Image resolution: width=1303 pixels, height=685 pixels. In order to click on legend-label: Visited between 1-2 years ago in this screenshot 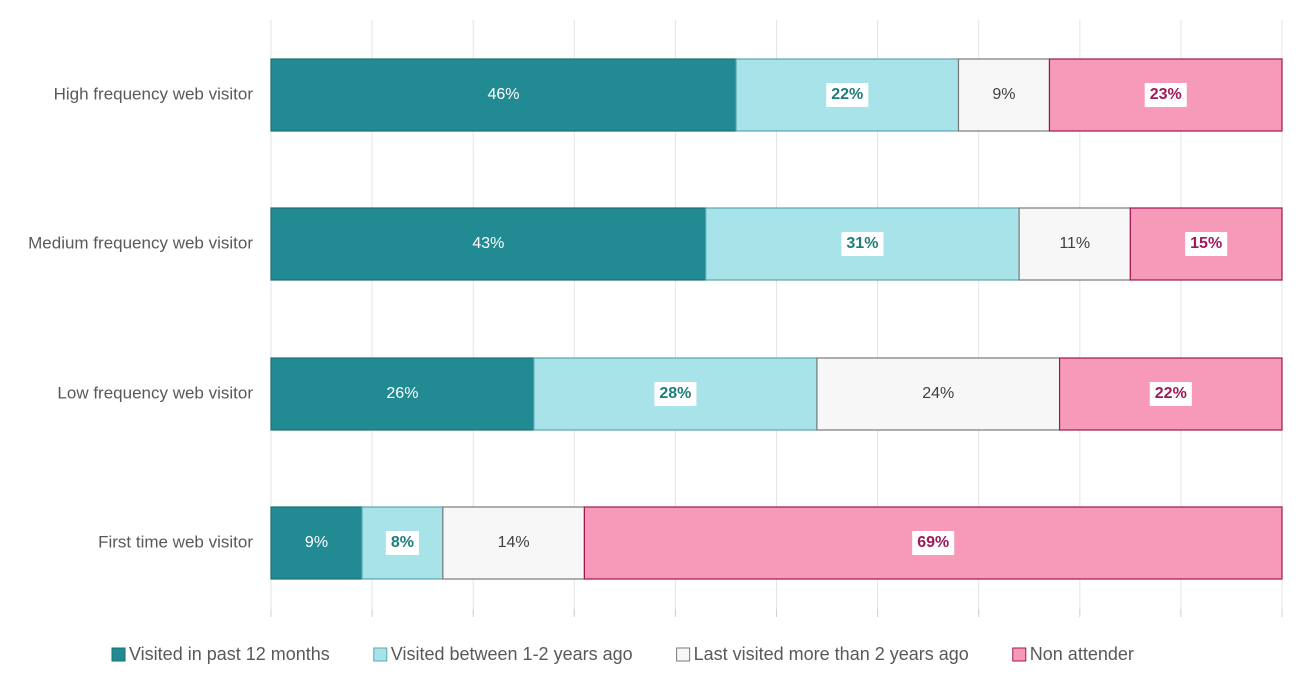, I will do `click(512, 654)`.